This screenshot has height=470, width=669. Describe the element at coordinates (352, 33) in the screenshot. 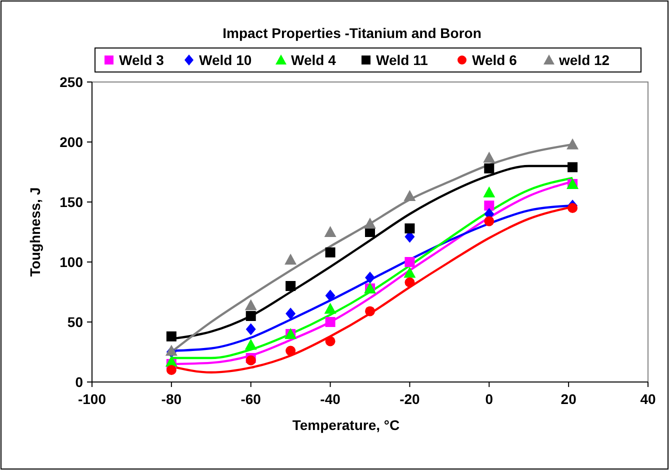

I see `chart-title: Impact Properties -Titanium and Boron` at that location.